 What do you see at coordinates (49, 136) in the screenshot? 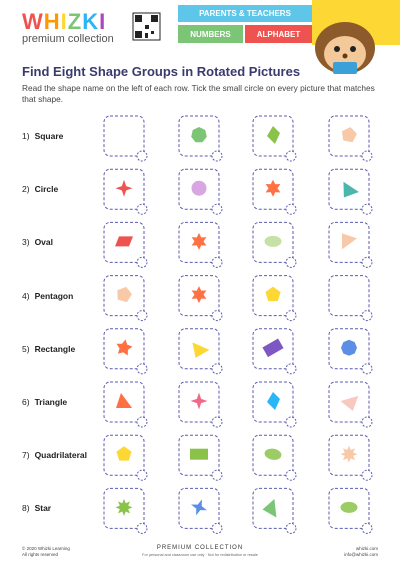
I see `row-name: Square` at bounding box center [49, 136].